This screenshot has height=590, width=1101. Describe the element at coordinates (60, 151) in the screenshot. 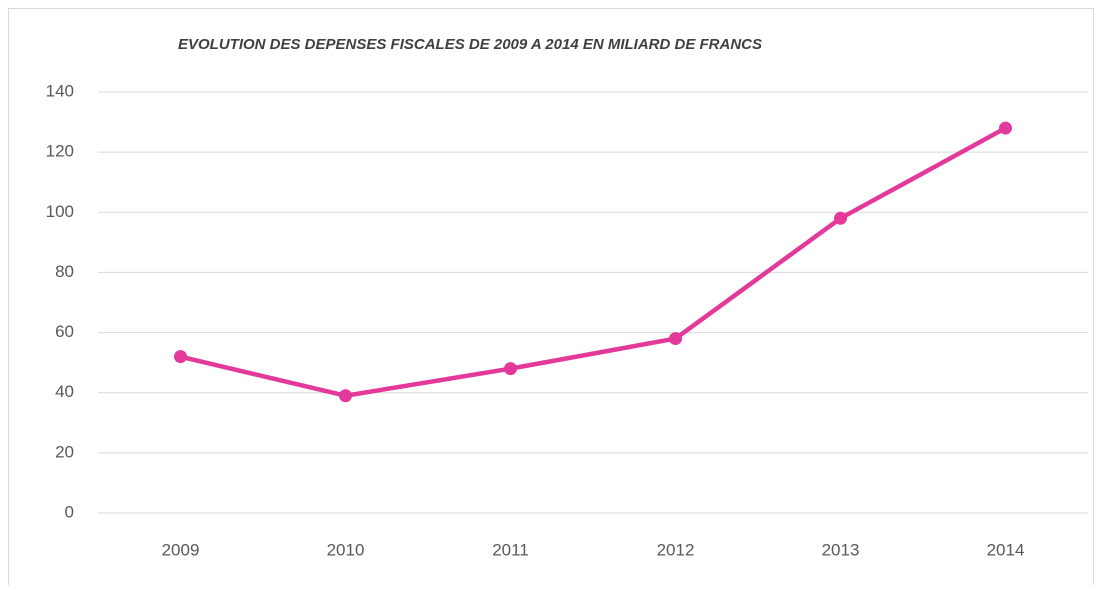

I see `y-tick-label: 120` at that location.